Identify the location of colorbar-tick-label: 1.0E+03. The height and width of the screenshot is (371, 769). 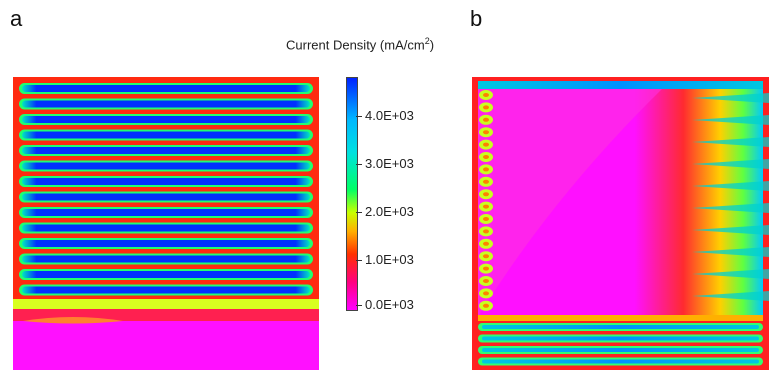
(389, 259).